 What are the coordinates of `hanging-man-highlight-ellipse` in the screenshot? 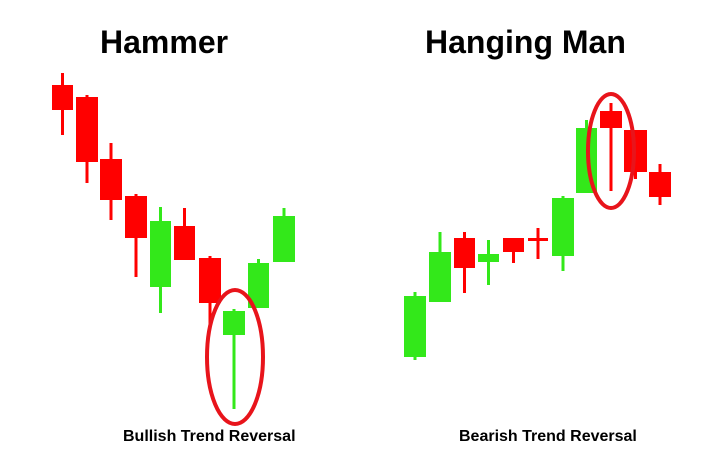 It's located at (611, 151).